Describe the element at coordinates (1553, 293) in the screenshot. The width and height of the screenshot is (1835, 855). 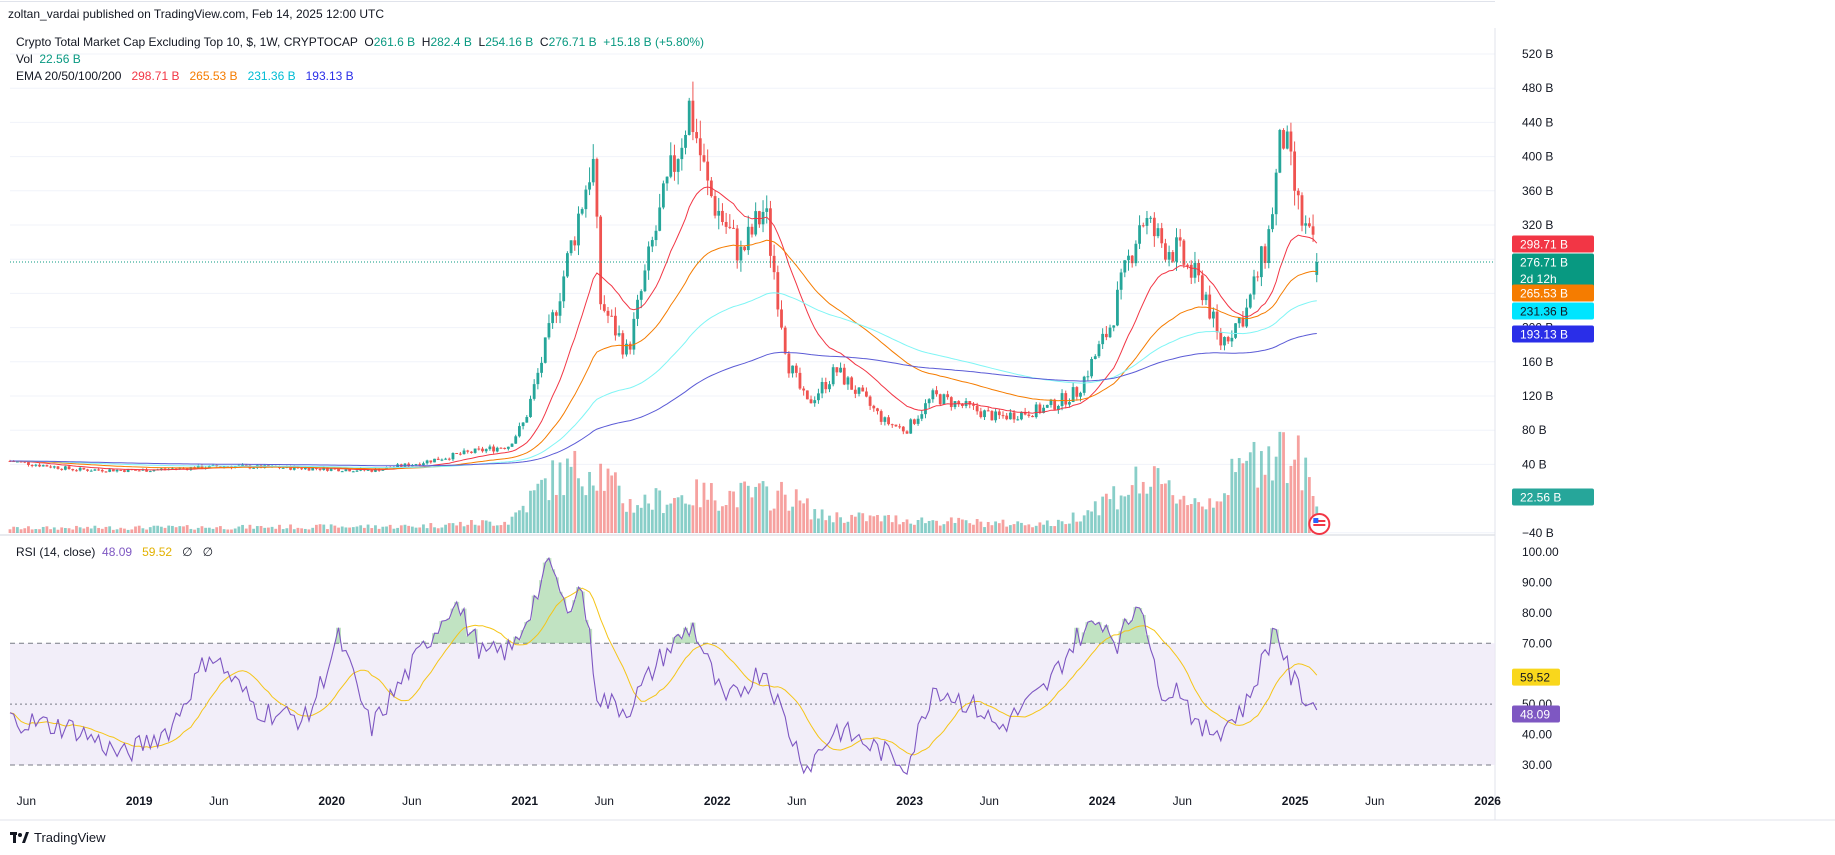
I see `price-badge` at that location.